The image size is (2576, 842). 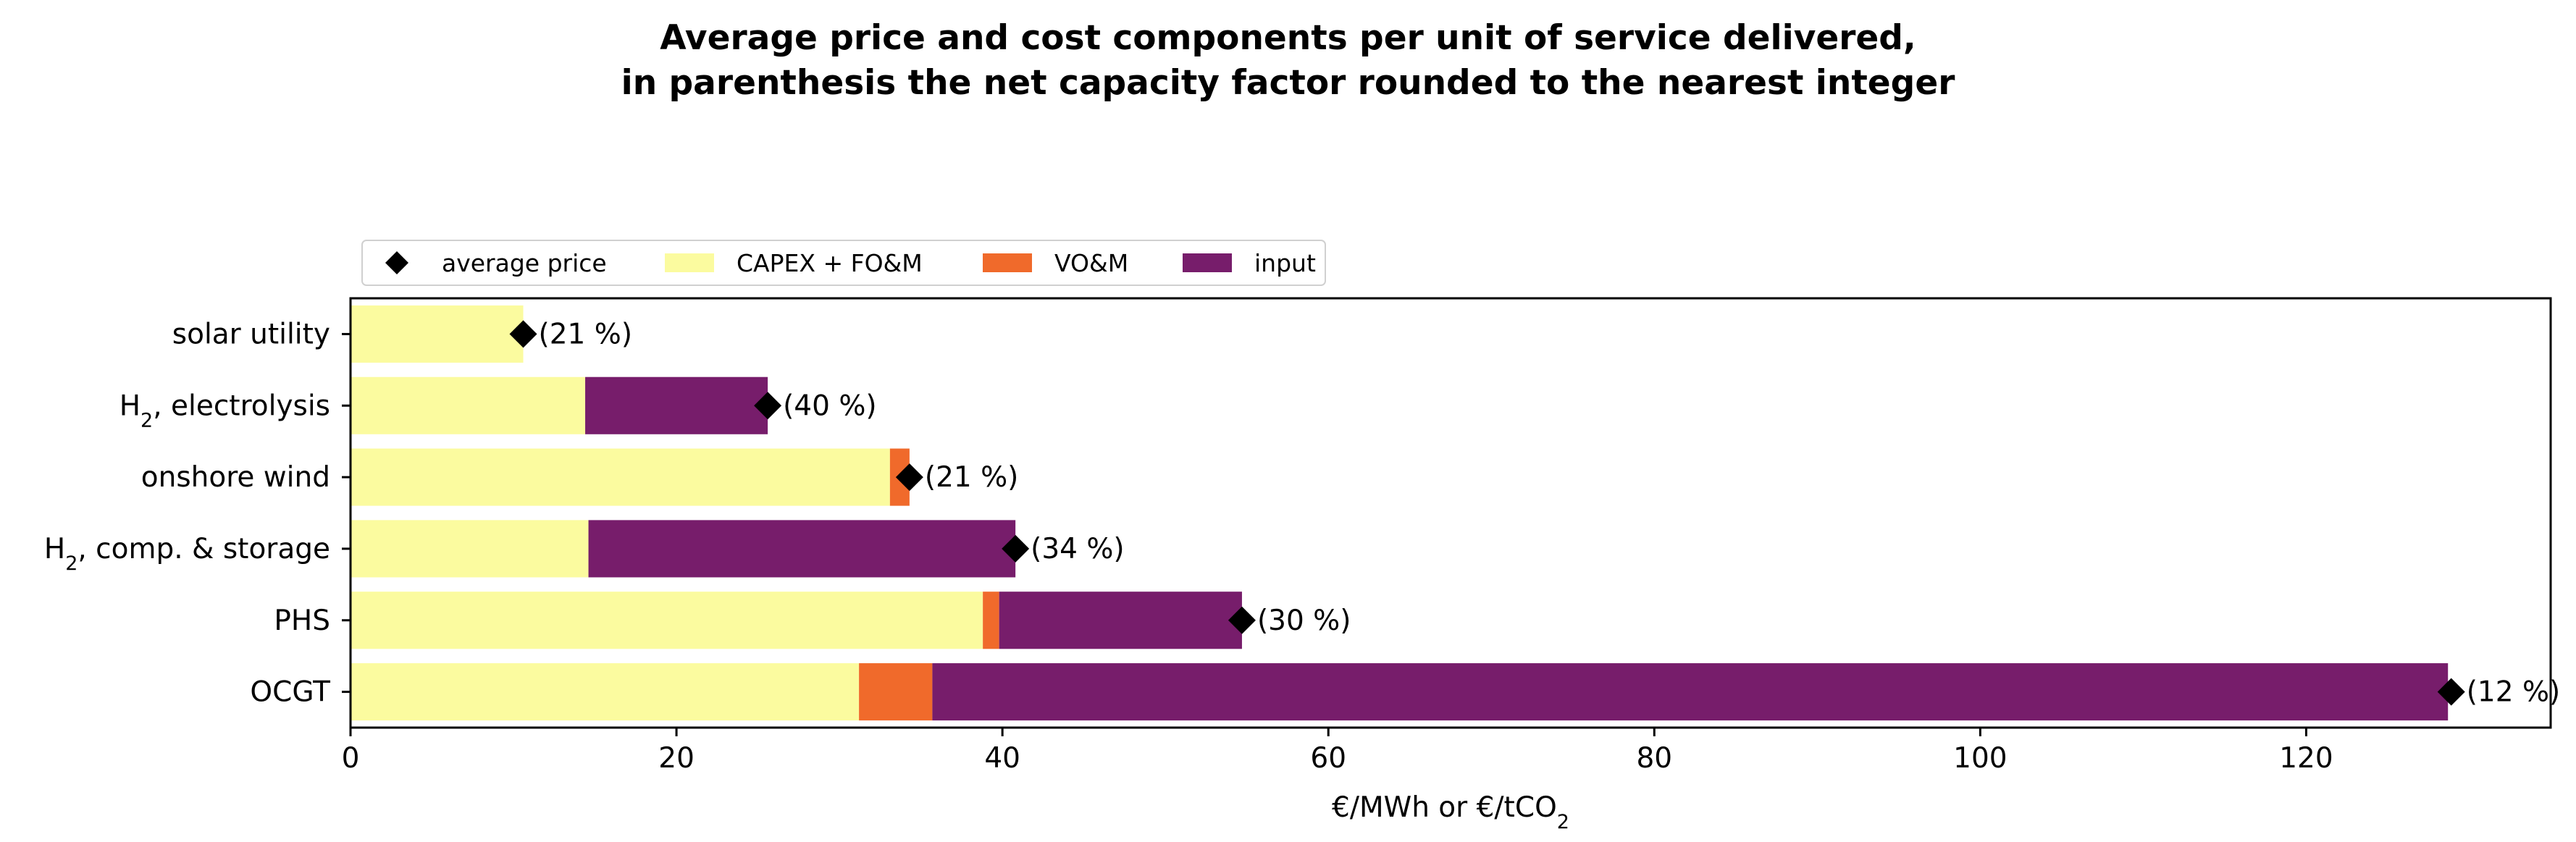 I want to click on x-tick-label: 20, so click(x=676, y=758).